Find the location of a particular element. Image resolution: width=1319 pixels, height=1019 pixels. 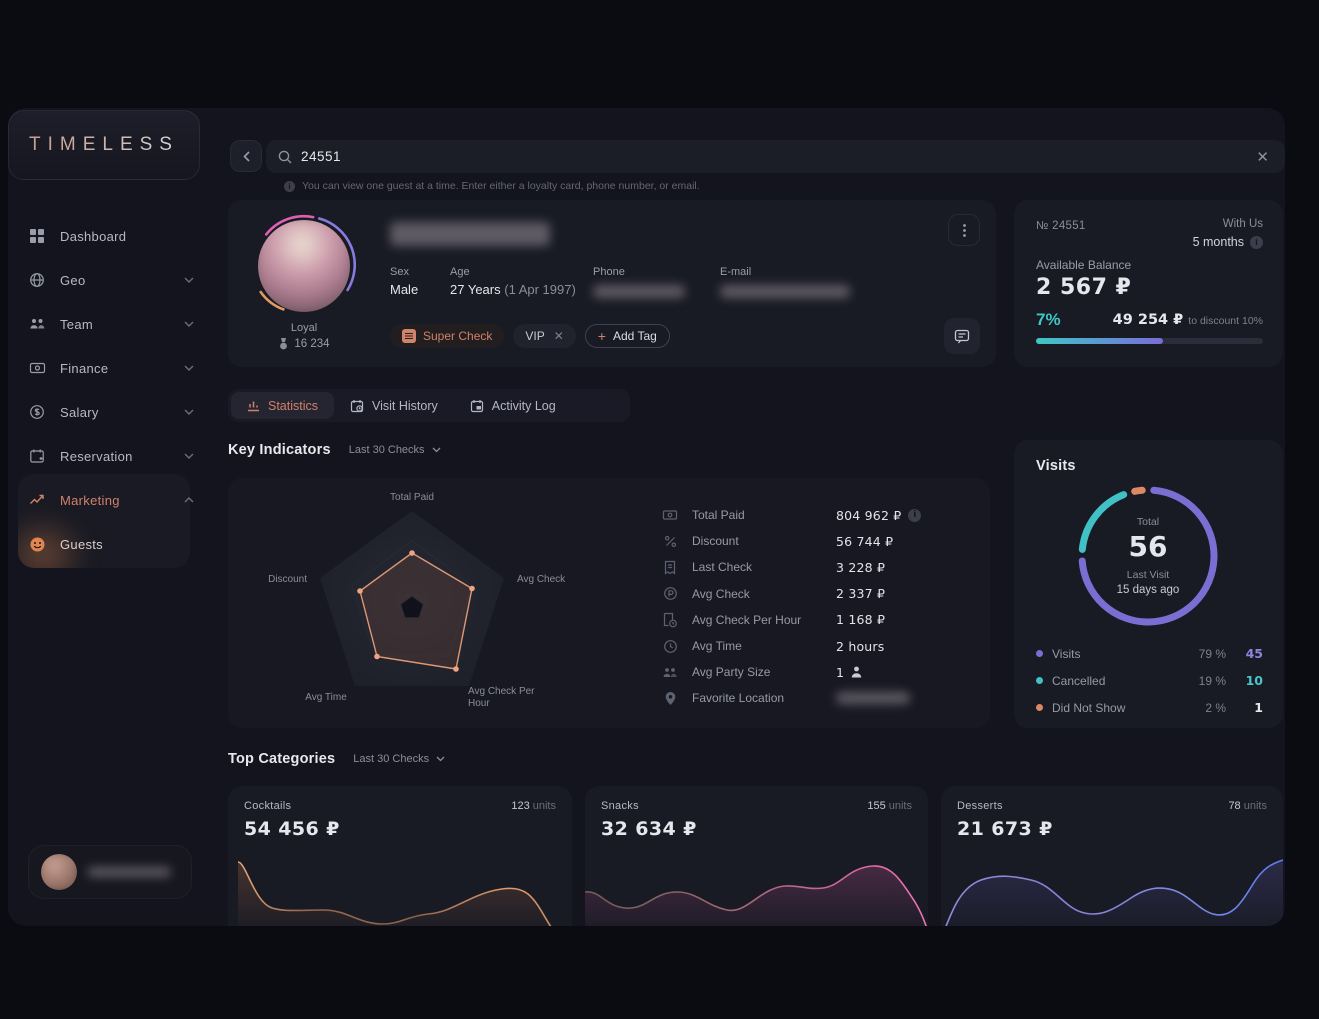

radar-axis-avg-check-per-hour: Avg Check Per is located at coordinates (501, 691).